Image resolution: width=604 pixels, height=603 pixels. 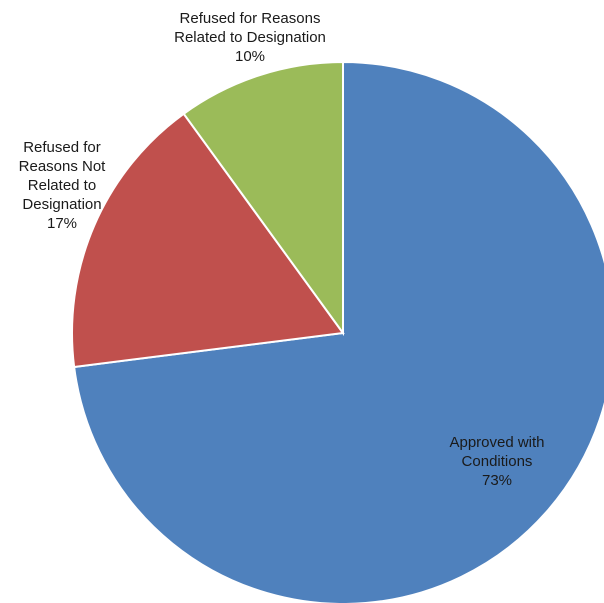 I want to click on value-label: 73%, so click(x=497, y=480).